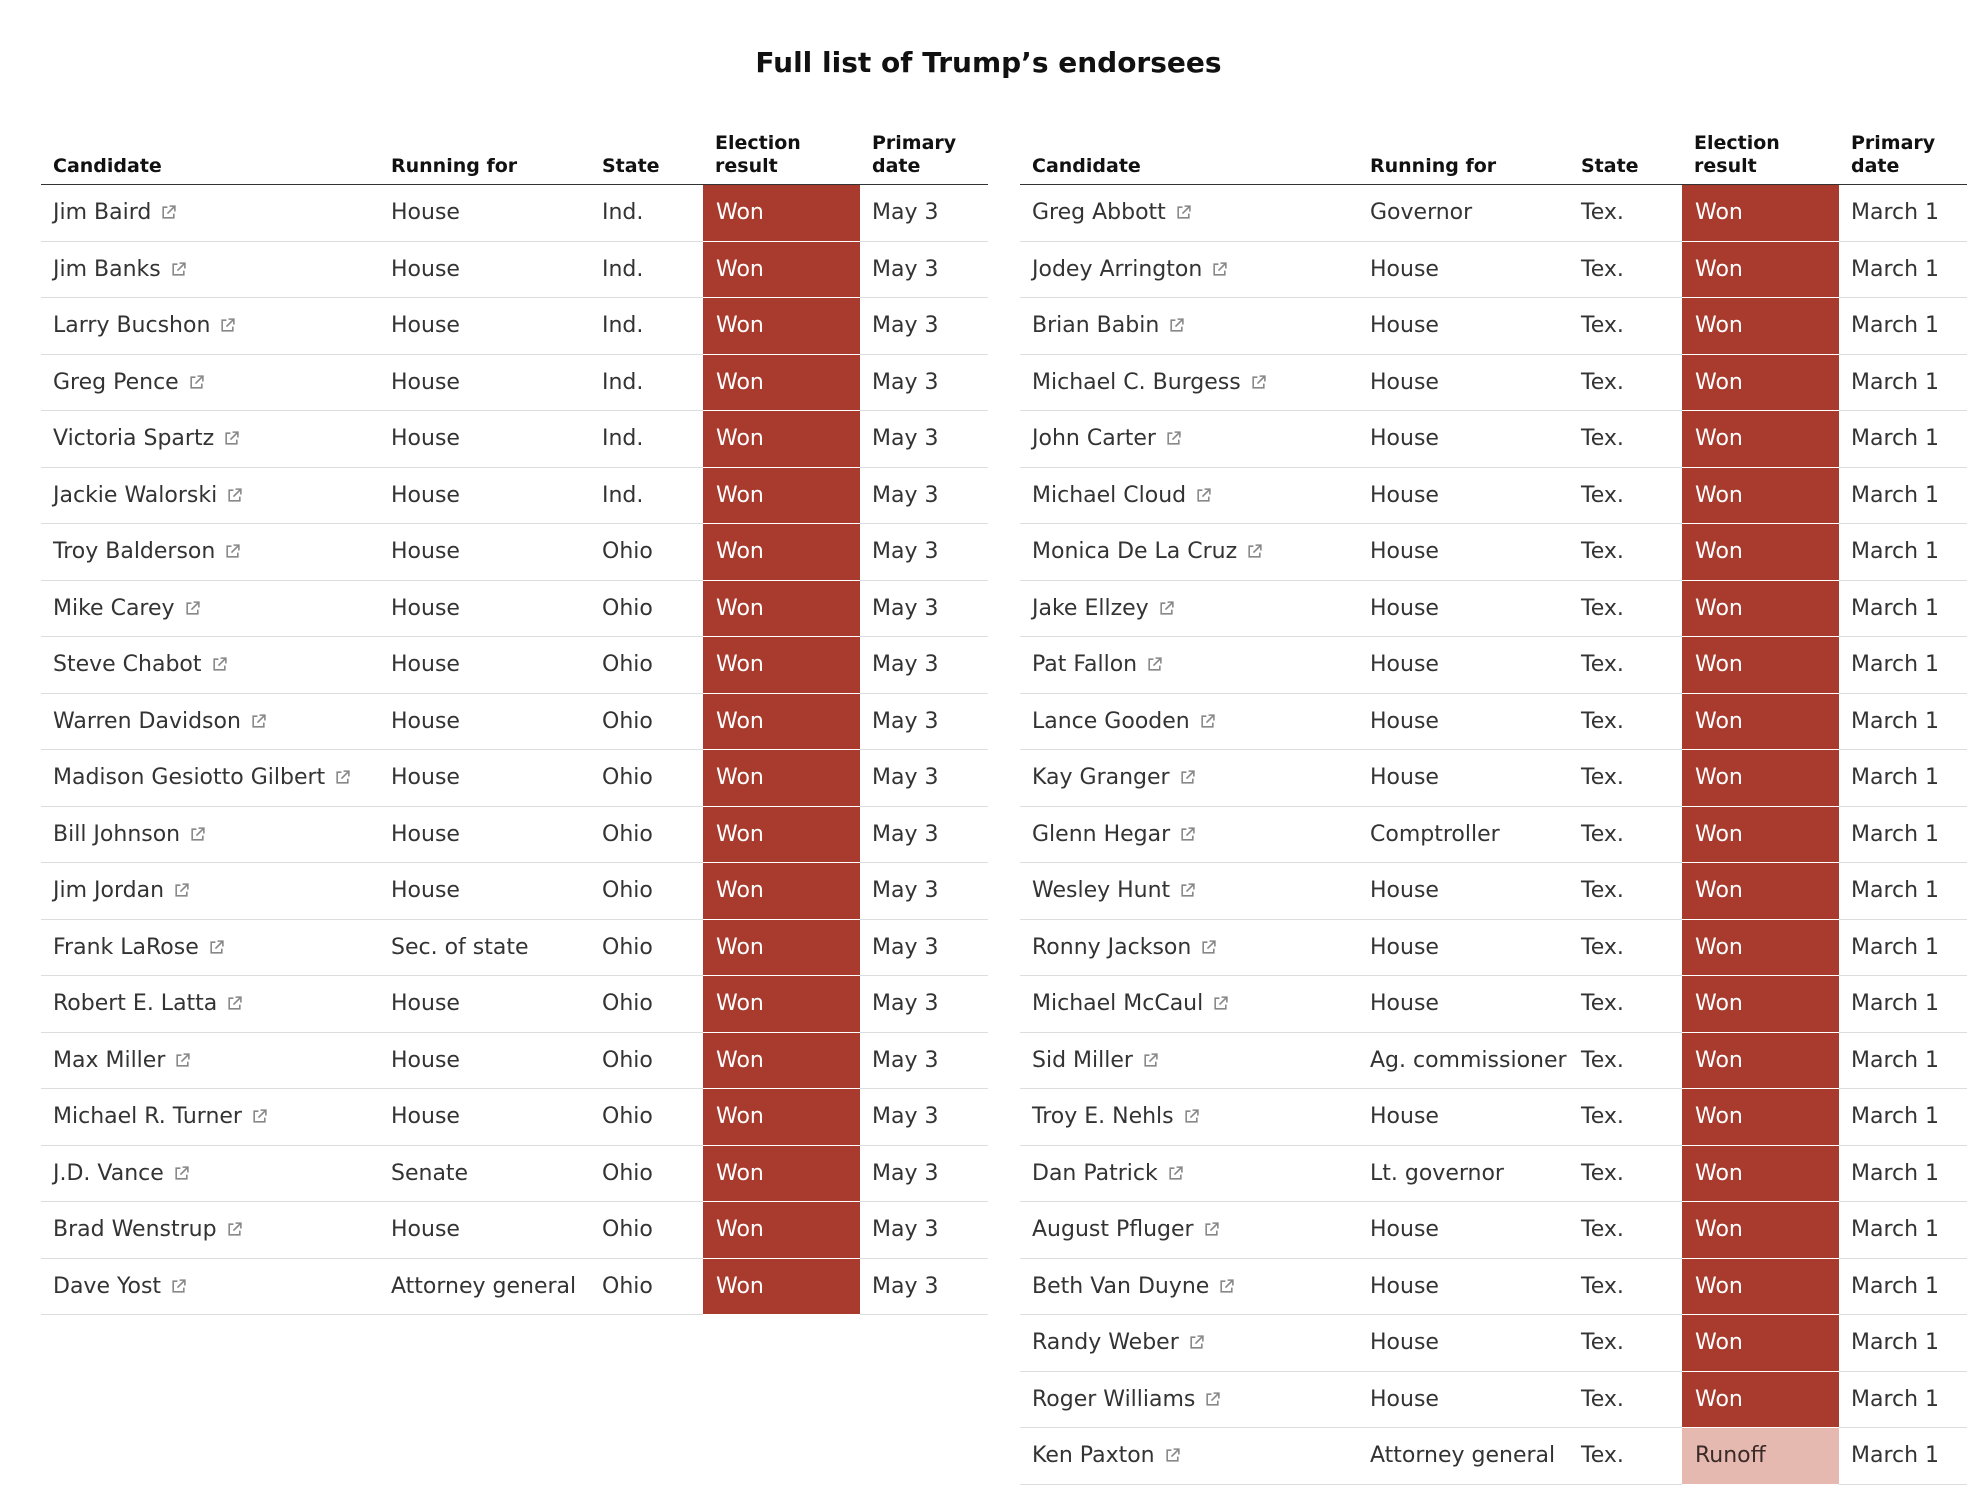  What do you see at coordinates (1189, 326) in the screenshot?
I see `cell: Brian Babin` at bounding box center [1189, 326].